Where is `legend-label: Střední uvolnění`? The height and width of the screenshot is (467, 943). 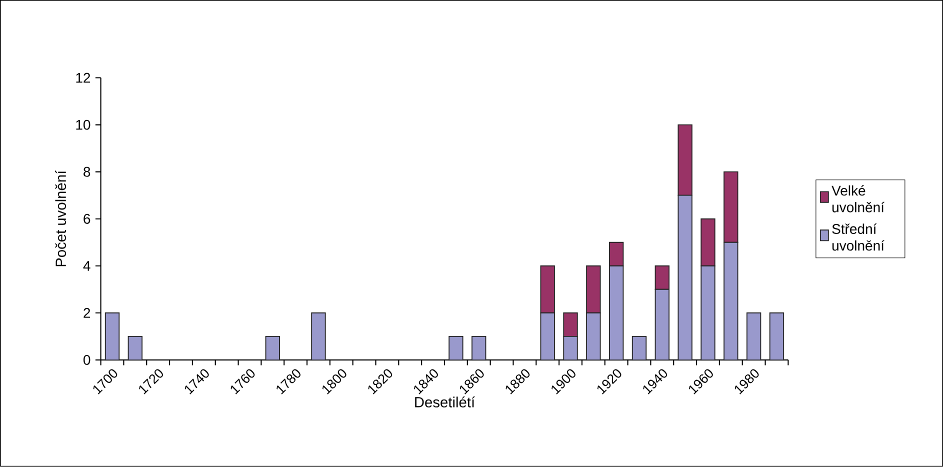
legend-label: Střední uvolnění is located at coordinates (858, 237).